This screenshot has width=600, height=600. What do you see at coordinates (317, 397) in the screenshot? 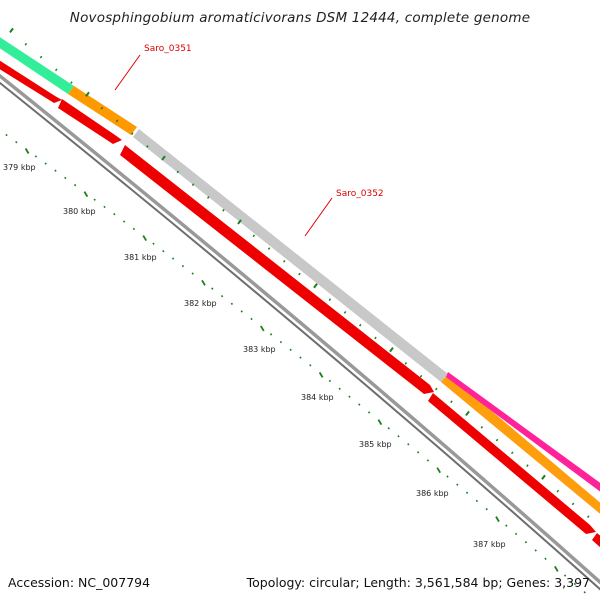
I see `ruler-label: 384 kbp` at bounding box center [317, 397].